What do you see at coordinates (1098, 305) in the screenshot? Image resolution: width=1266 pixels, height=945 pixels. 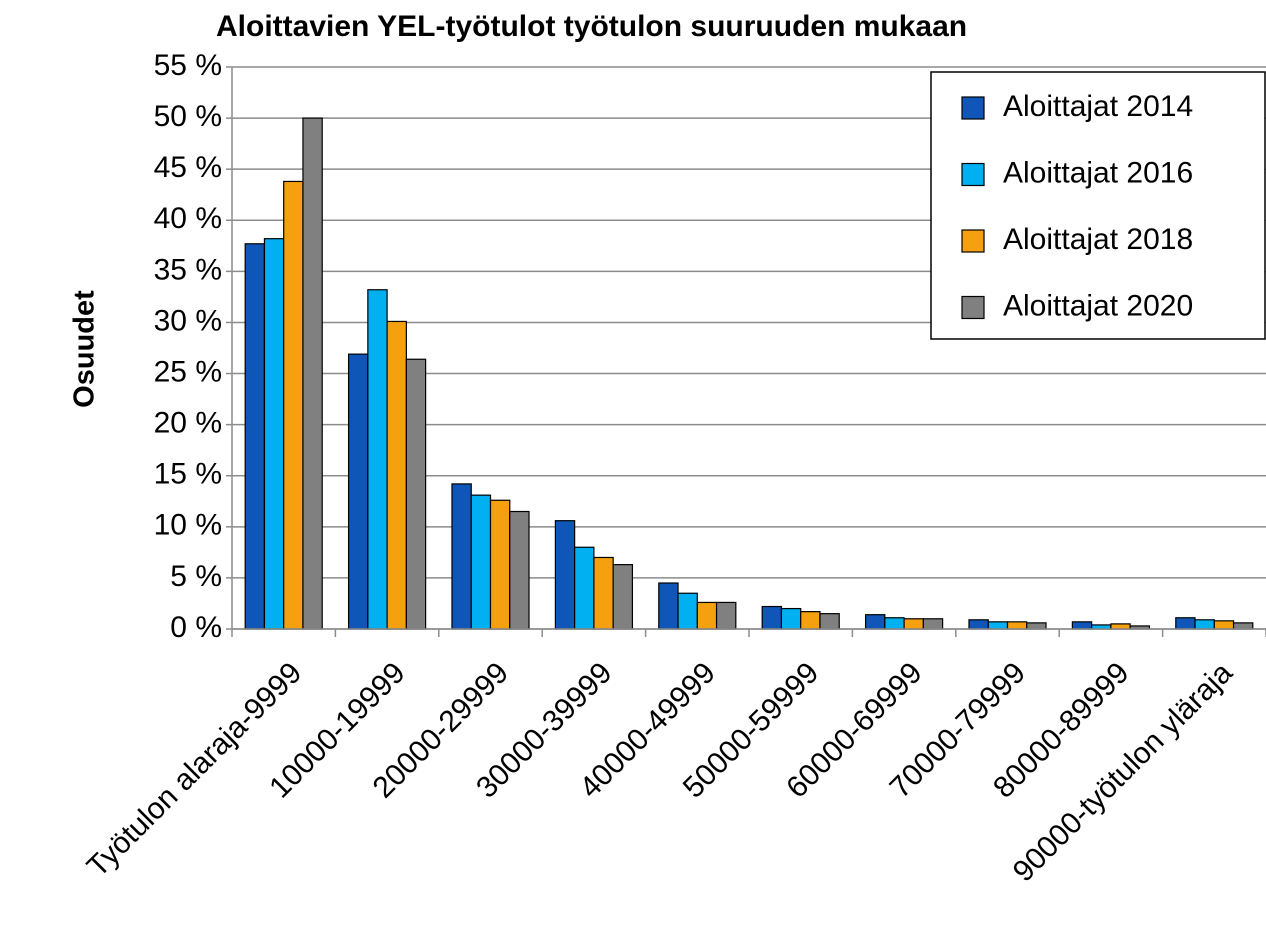 I see `legend-label: Aloittajat 2020` at bounding box center [1098, 305].